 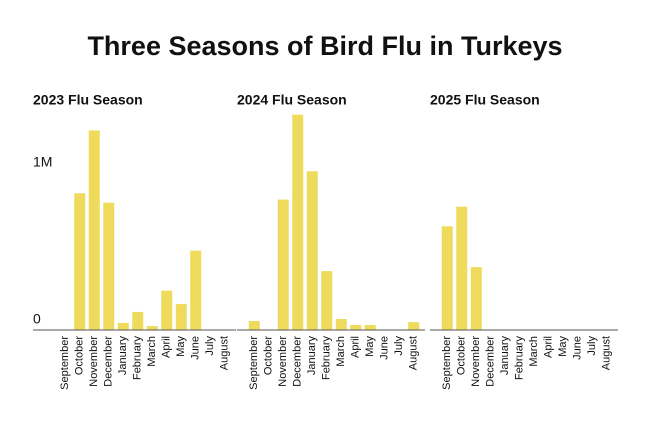 What do you see at coordinates (88, 100) in the screenshot?
I see `panel-title: 2023 Flu Season` at bounding box center [88, 100].